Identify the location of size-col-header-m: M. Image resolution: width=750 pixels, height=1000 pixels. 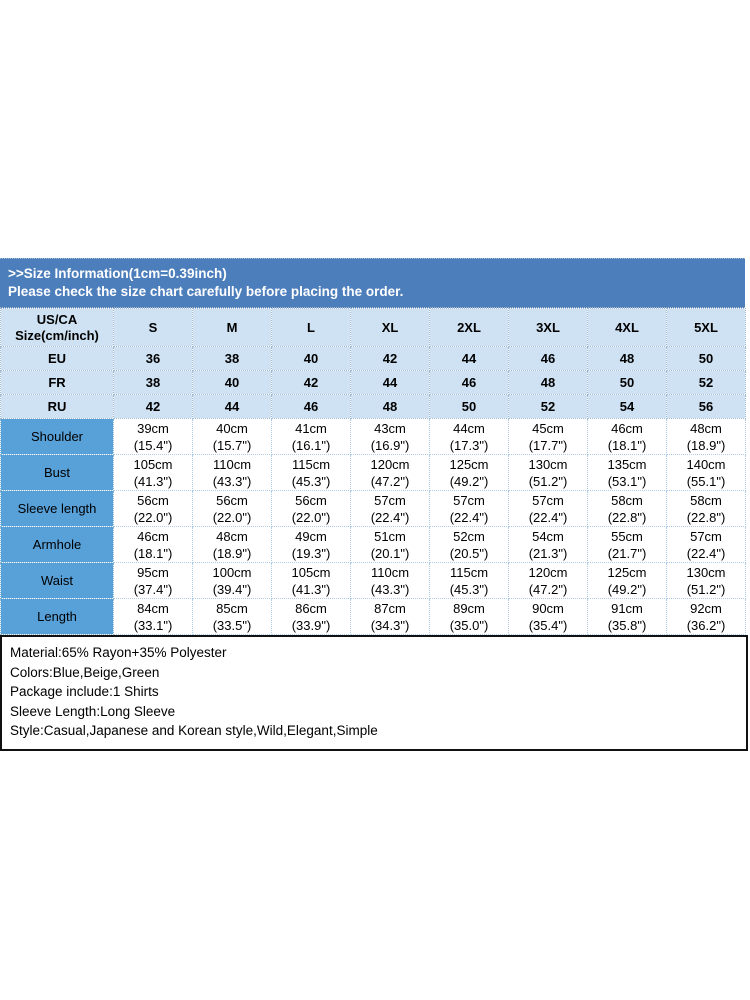
(232, 327).